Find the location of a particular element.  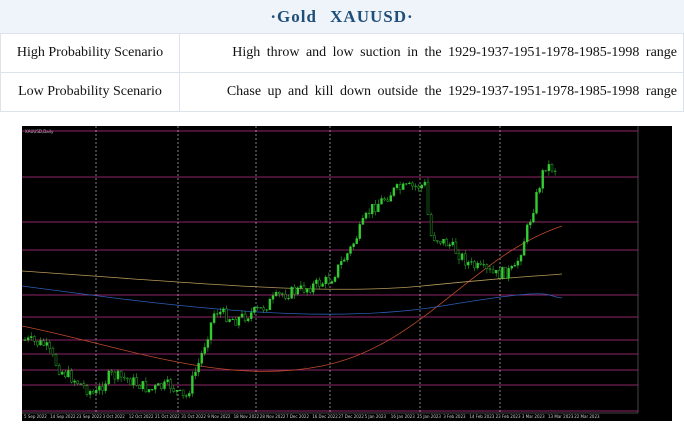

date-label: 28 Nov 2022 is located at coordinates (273, 416).